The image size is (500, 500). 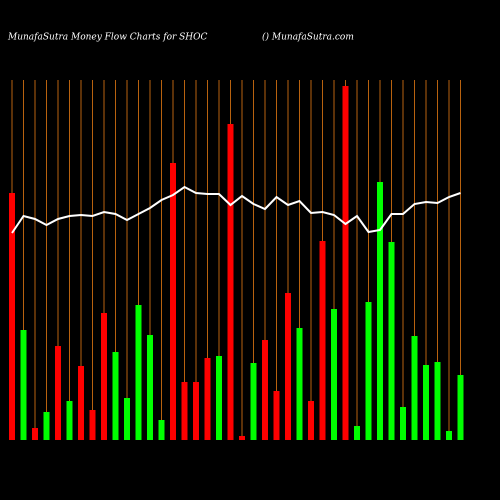 I want to click on chart-title: MunafaSutra Money Flow Charts for SHOC, so click(x=107, y=38).